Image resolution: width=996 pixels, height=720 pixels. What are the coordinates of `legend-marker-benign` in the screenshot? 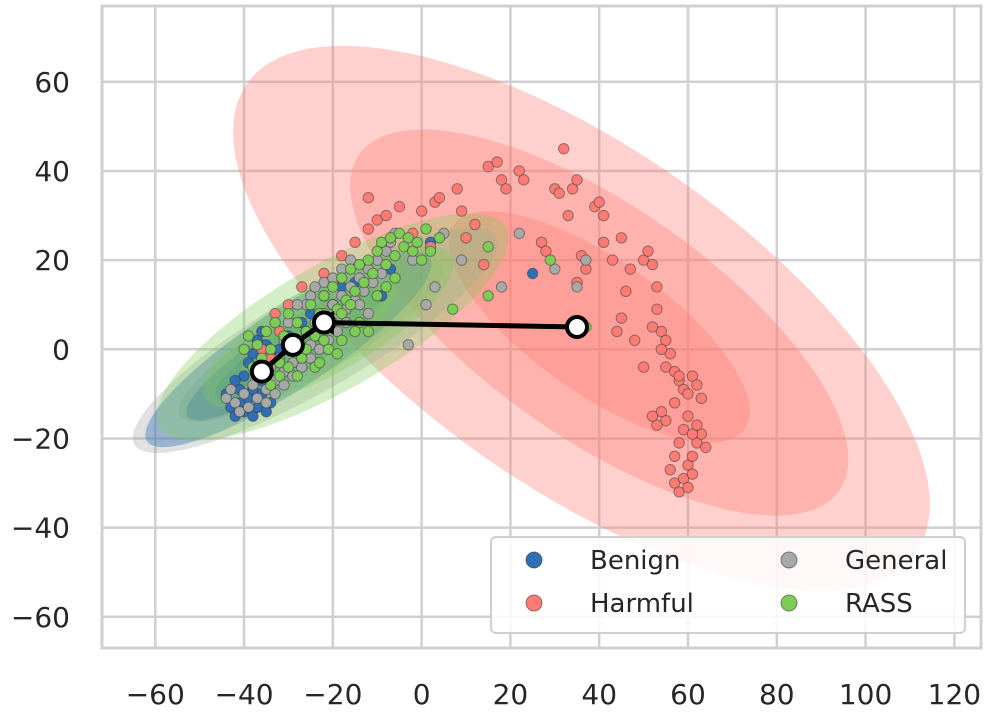 It's located at (534, 560).